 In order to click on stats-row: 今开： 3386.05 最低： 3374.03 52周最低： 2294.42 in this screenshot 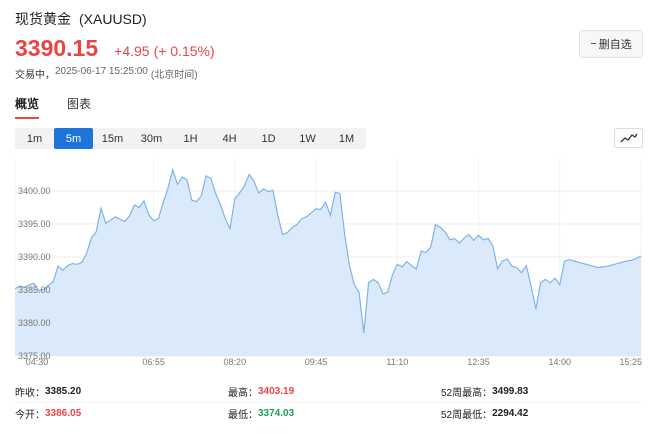, I will do `click(328, 413)`.